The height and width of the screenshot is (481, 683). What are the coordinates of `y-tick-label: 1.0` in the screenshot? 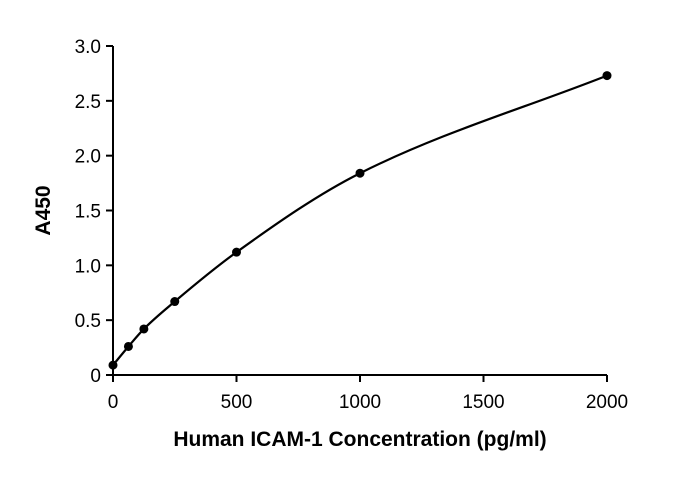 It's located at (88, 266).